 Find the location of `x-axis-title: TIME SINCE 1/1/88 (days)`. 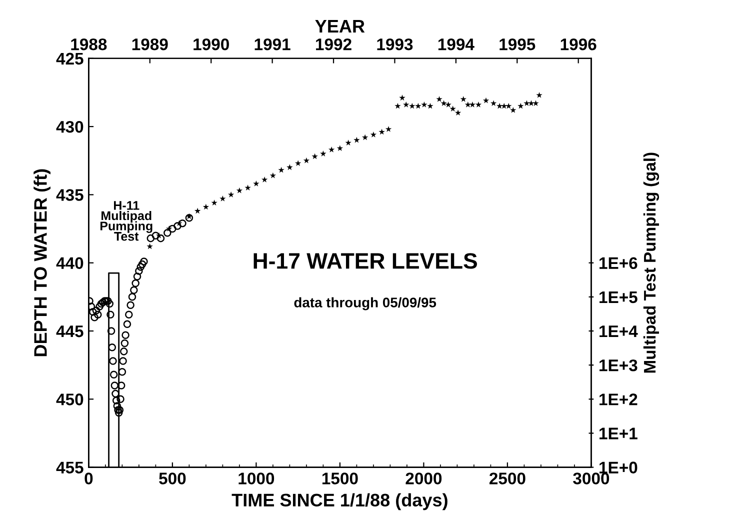

x-axis-title: TIME SINCE 1/1/88 (days) is located at coordinates (340, 501).